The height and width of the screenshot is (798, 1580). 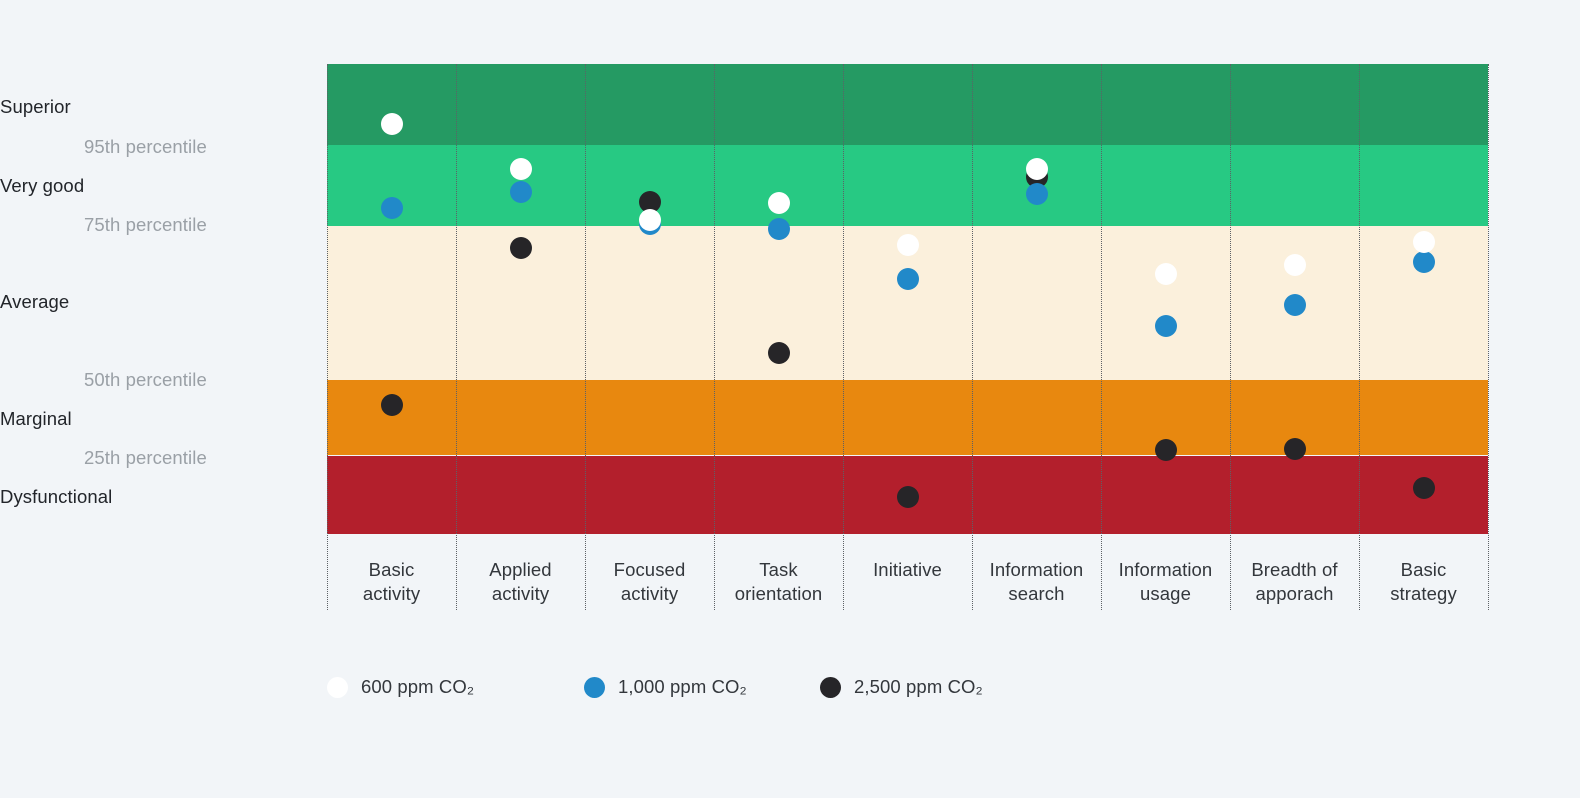 I want to click on x-axis-label-line1: Applied, so click(x=520, y=569).